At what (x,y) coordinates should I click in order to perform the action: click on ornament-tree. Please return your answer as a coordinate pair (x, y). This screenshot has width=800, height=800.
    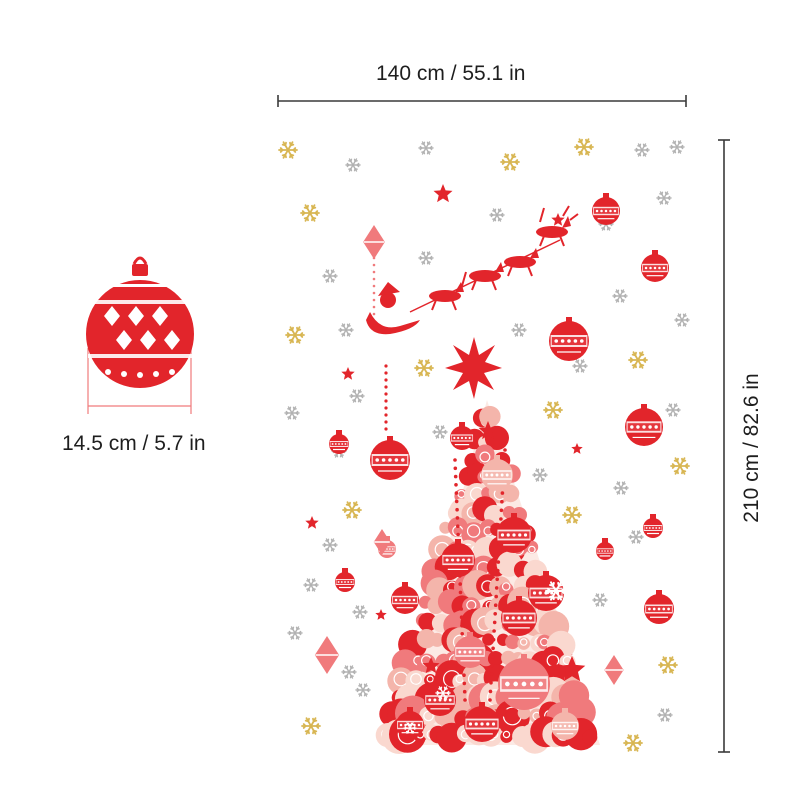
    Looking at the image, I should click on (487, 577).